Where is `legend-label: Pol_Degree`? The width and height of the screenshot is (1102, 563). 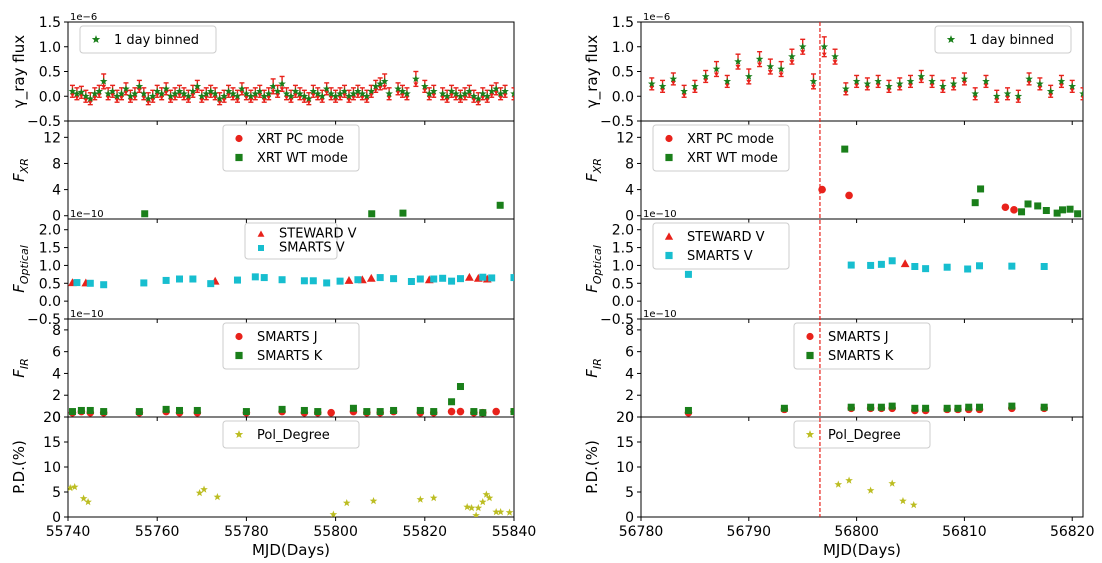
legend-label: Pol_Degree is located at coordinates (864, 435).